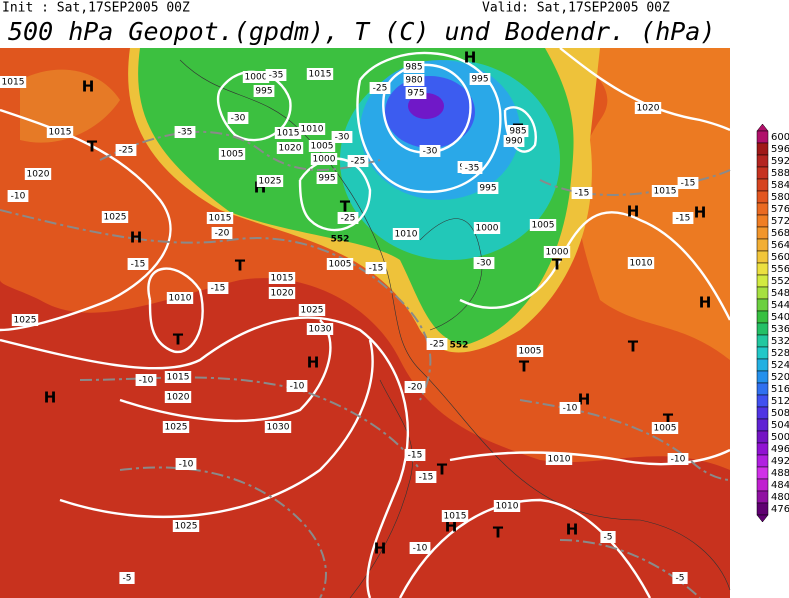  What do you see at coordinates (576, 8) in the screenshot?
I see `valid-time: Valid: Sat,17SEP2005 00Z` at bounding box center [576, 8].